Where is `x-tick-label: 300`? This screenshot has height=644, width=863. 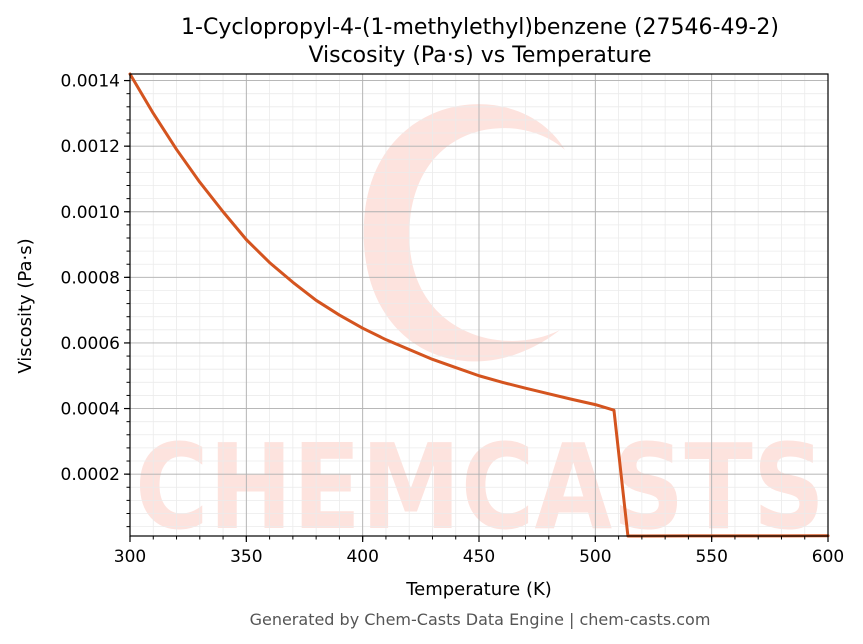
x-tick-label: 300 is located at coordinates (130, 557).